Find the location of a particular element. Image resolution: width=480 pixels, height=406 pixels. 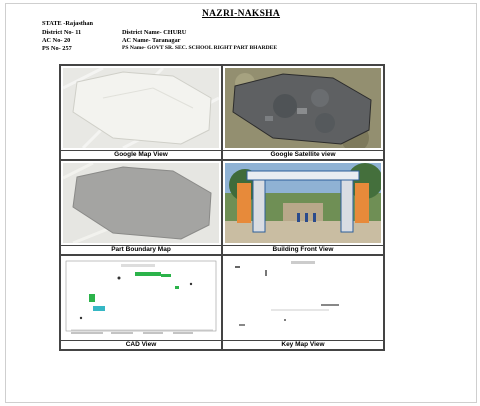

building-caption: Building Front View is located at coordinates (303, 249).